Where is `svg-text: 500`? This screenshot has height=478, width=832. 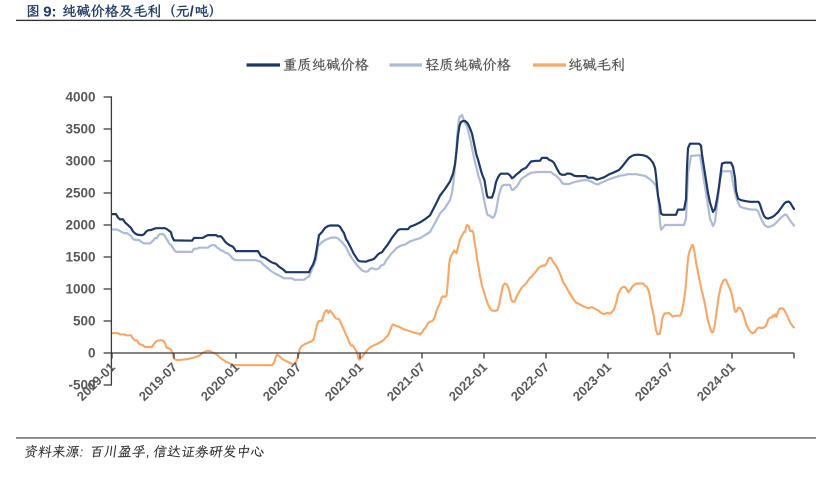
svg-text: 500 is located at coordinates (84, 321).